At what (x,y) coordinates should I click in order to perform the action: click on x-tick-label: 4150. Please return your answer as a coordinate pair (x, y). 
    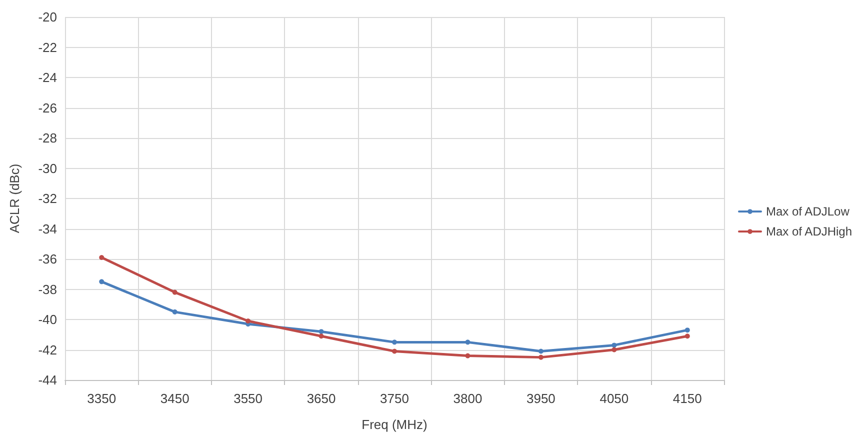
    Looking at the image, I should click on (687, 398).